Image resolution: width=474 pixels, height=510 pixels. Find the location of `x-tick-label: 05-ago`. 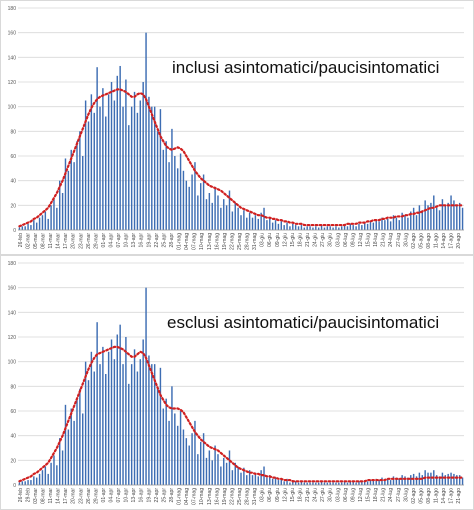

x-tick-label: 05-ago is located at coordinates (421, 496).